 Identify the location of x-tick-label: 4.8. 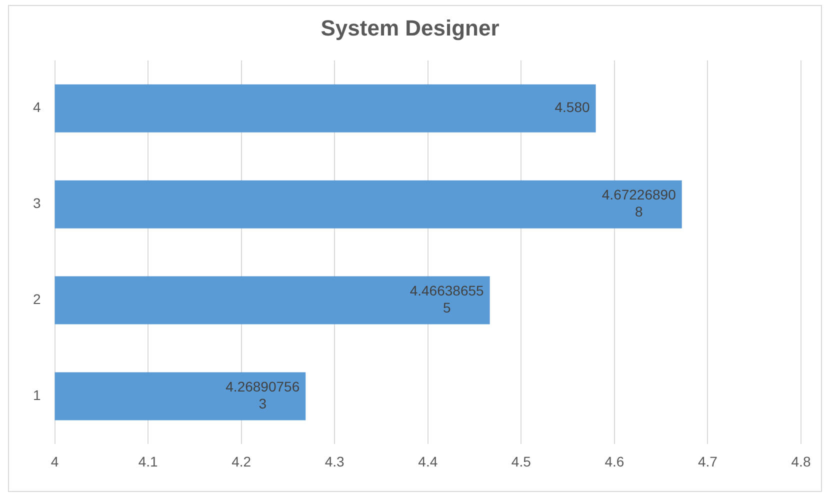
(801, 461).